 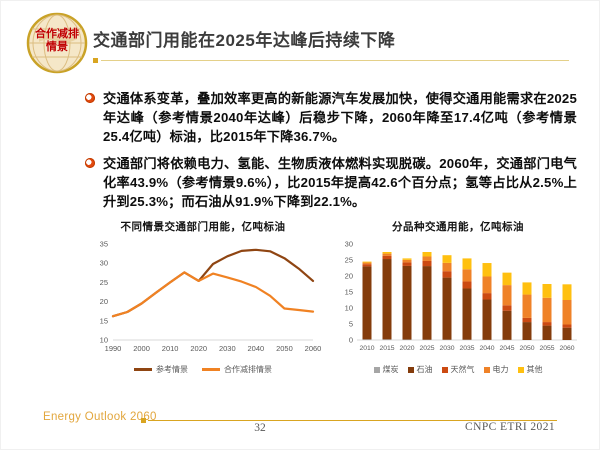 I want to click on legend-label: 参考情景, so click(x=172, y=369).